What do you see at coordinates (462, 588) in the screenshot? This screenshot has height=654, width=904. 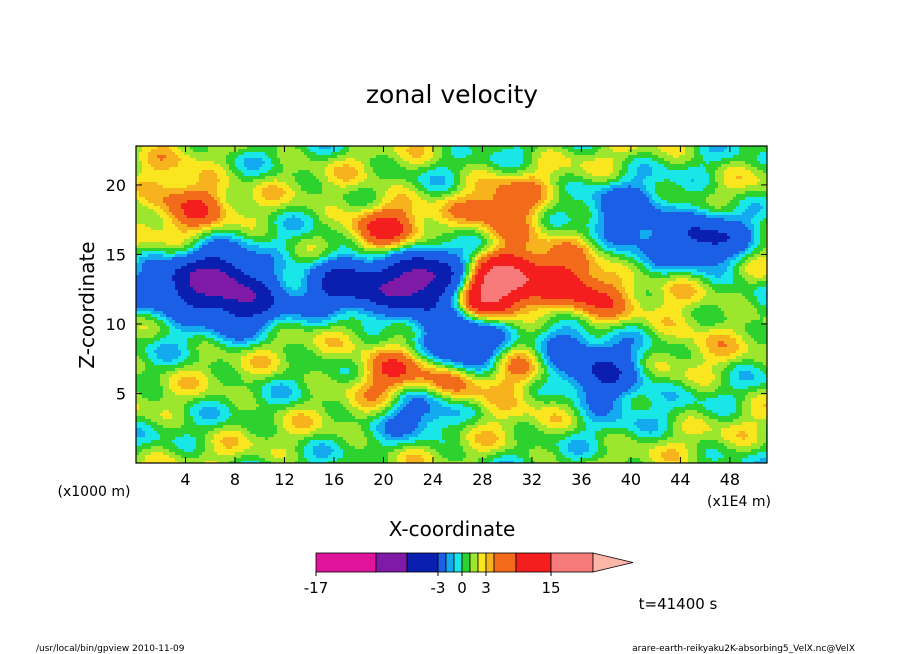 I see `colorbar-tick-label: 0` at bounding box center [462, 588].